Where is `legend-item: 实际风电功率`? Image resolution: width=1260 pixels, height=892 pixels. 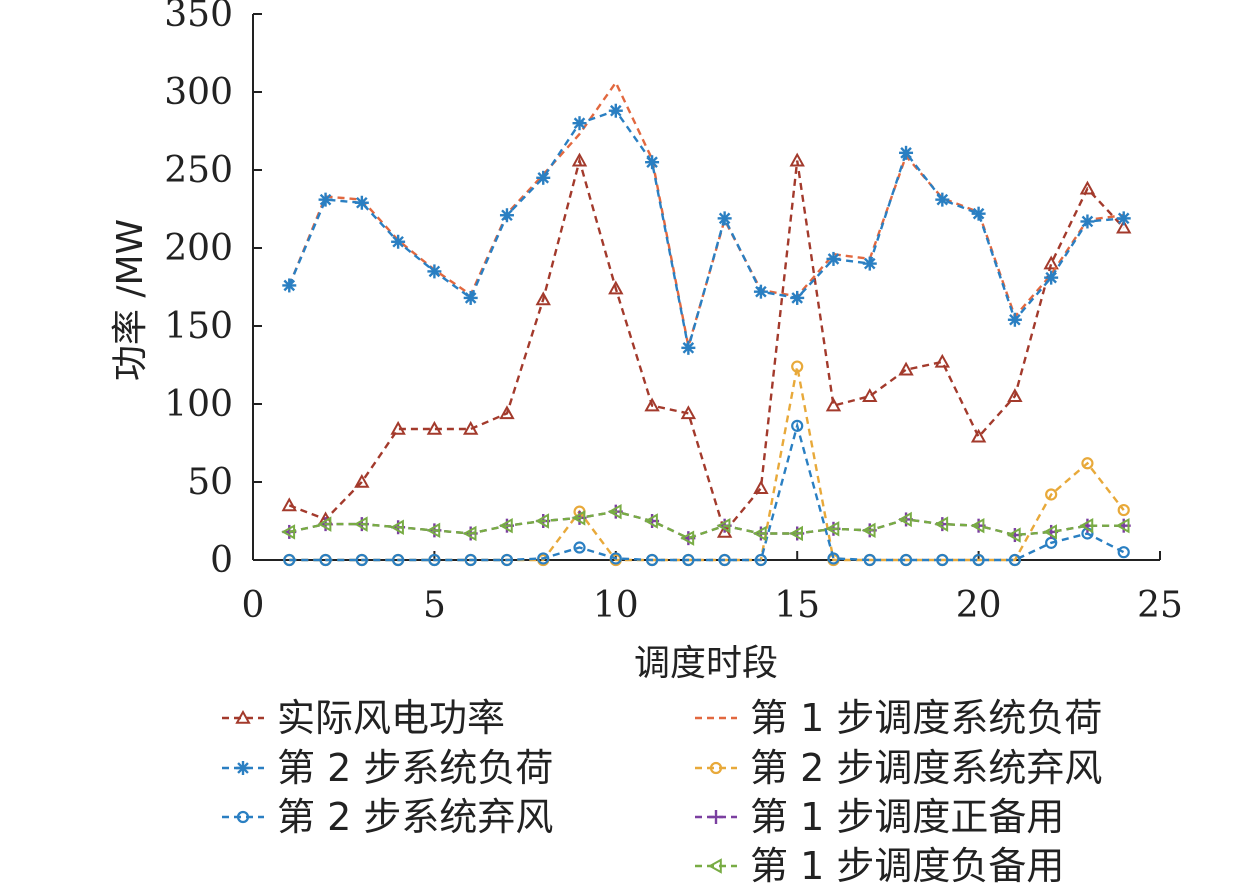 legend-item: 实际风电功率 is located at coordinates (363, 718).